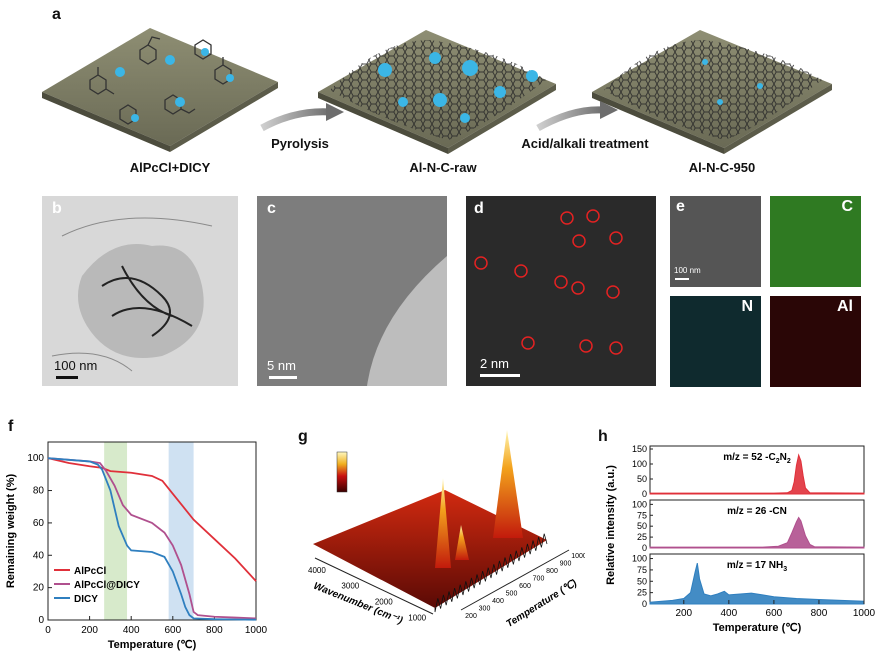 The height and width of the screenshot is (653, 894). Describe the element at coordinates (160, 80) in the screenshot. I see `precursor-molecules` at that location.